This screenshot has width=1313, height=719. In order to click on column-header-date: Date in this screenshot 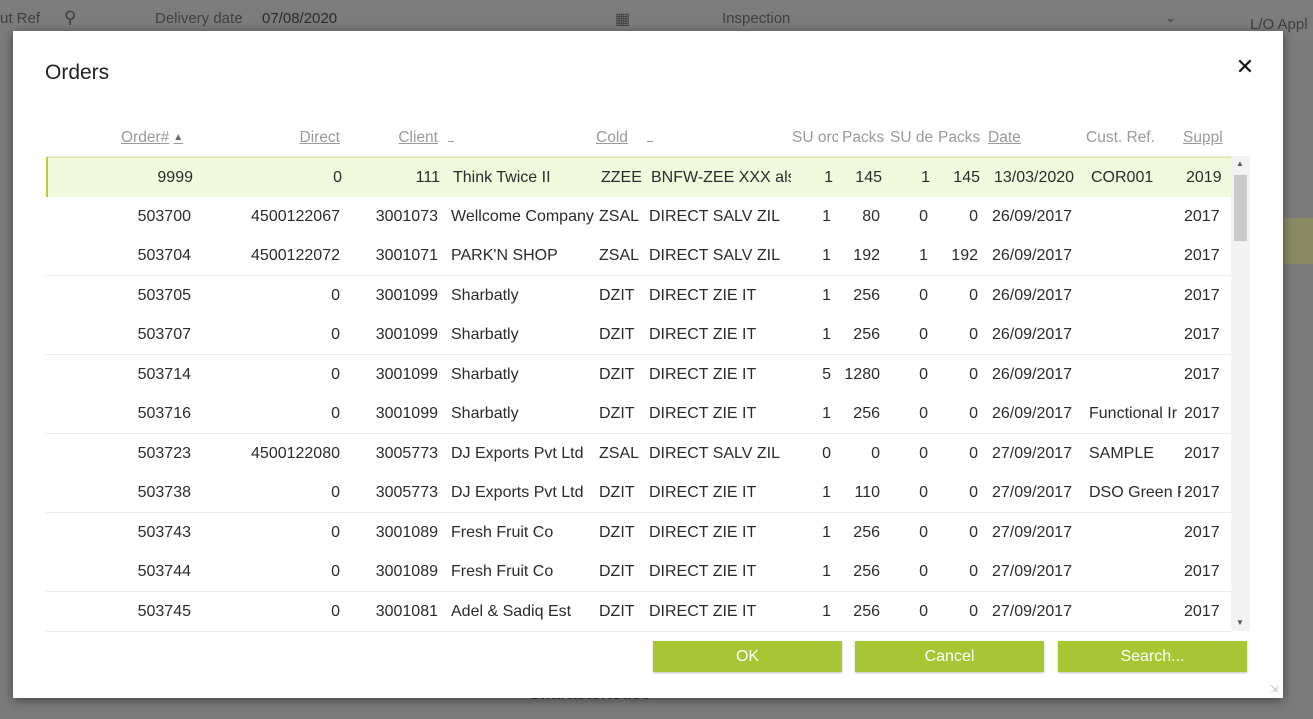, I will do `click(1004, 137)`.